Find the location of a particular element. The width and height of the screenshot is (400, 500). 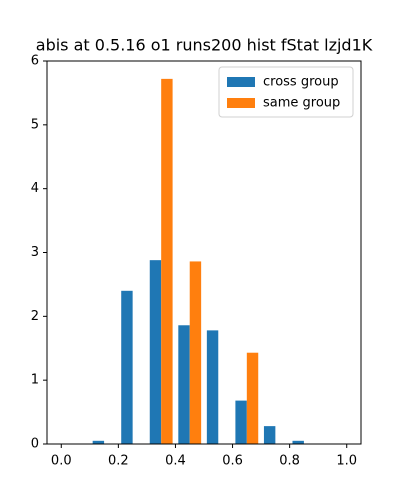

y-tick-label: 0 is located at coordinates (35, 444).